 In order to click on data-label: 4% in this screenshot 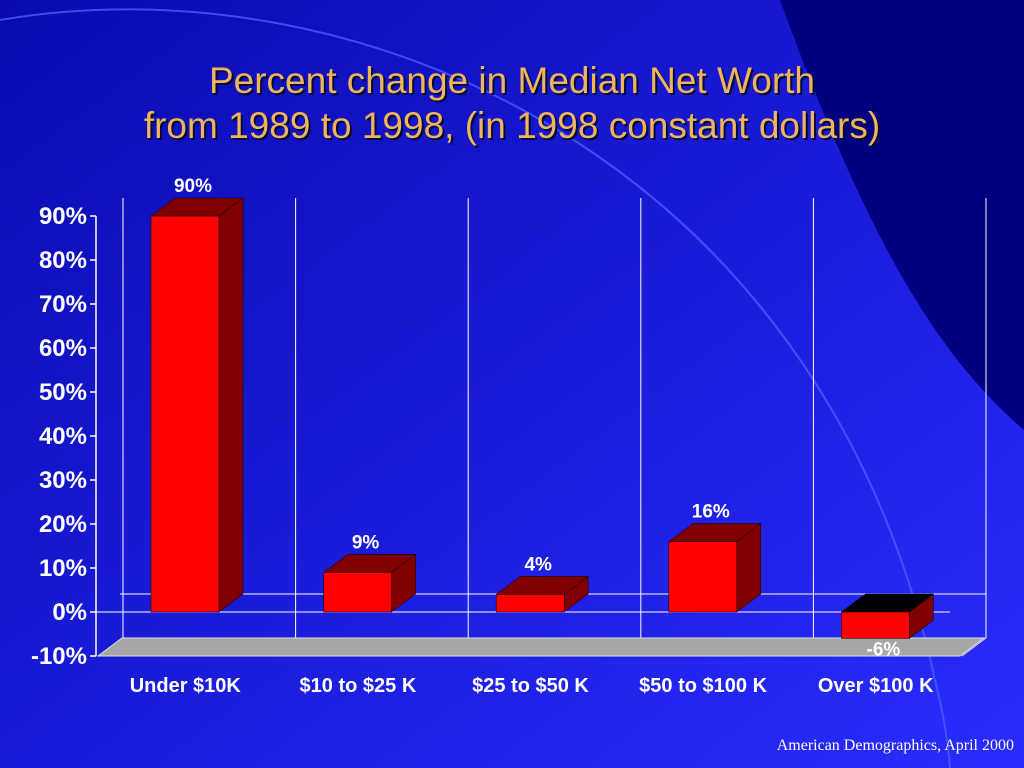, I will do `click(538, 564)`.